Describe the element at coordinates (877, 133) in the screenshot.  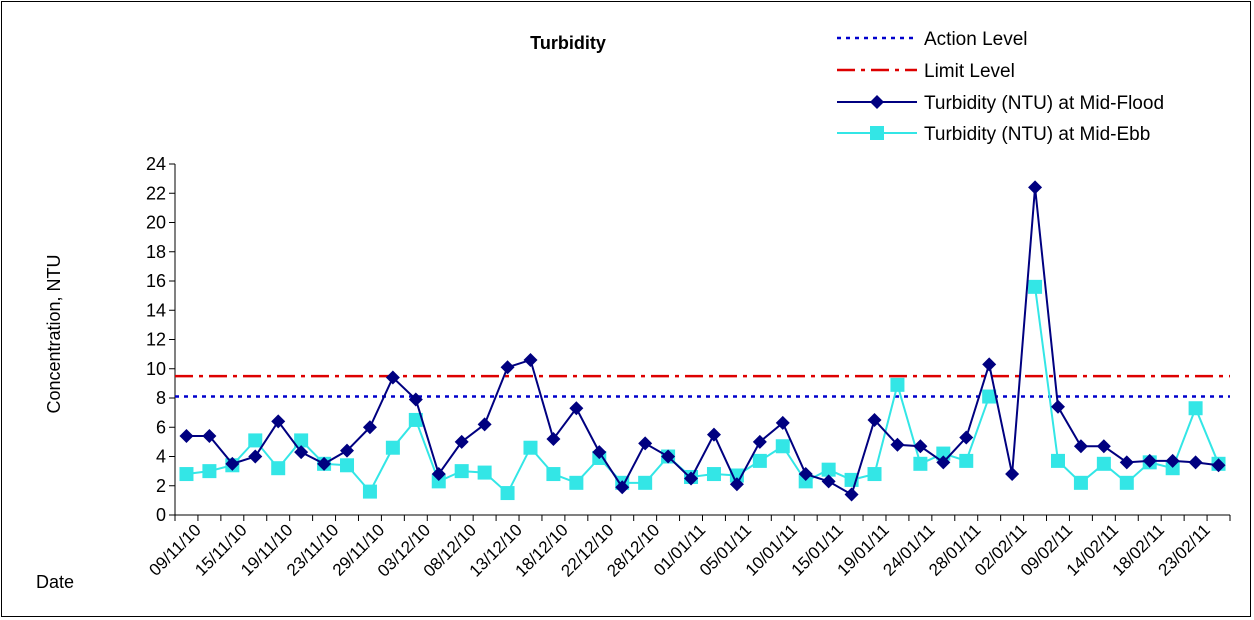
I see `legend-marker-mid-ebb` at that location.